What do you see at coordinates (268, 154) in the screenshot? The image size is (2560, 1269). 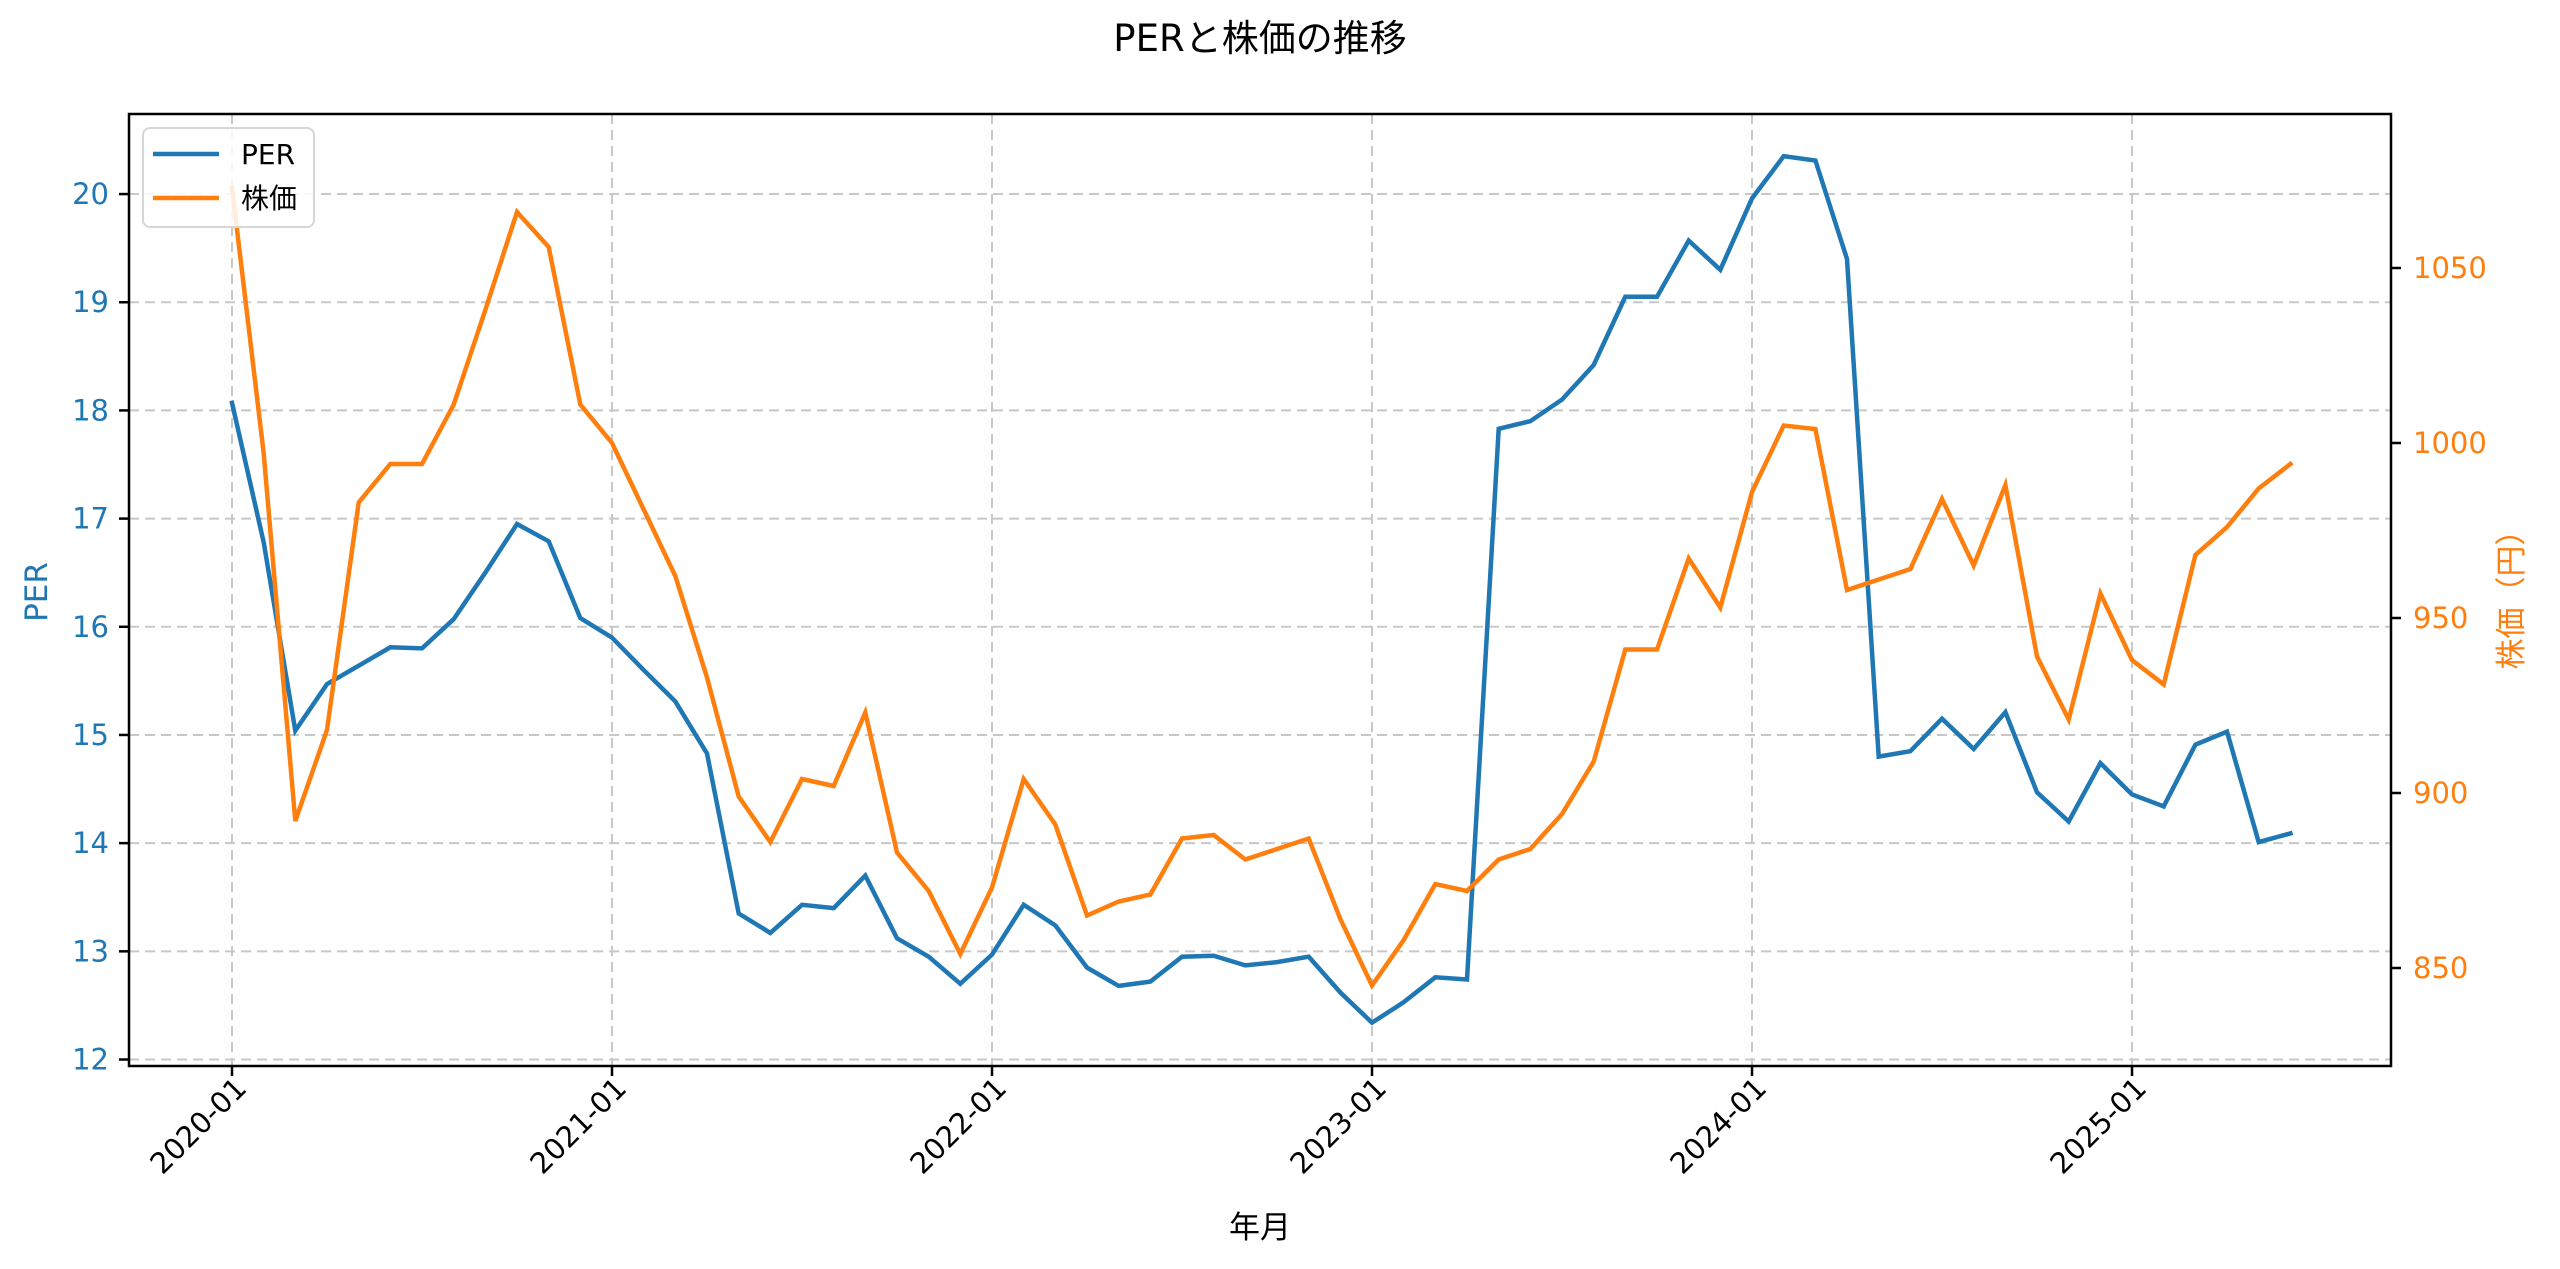 I see `legend-label-per: PER` at bounding box center [268, 154].